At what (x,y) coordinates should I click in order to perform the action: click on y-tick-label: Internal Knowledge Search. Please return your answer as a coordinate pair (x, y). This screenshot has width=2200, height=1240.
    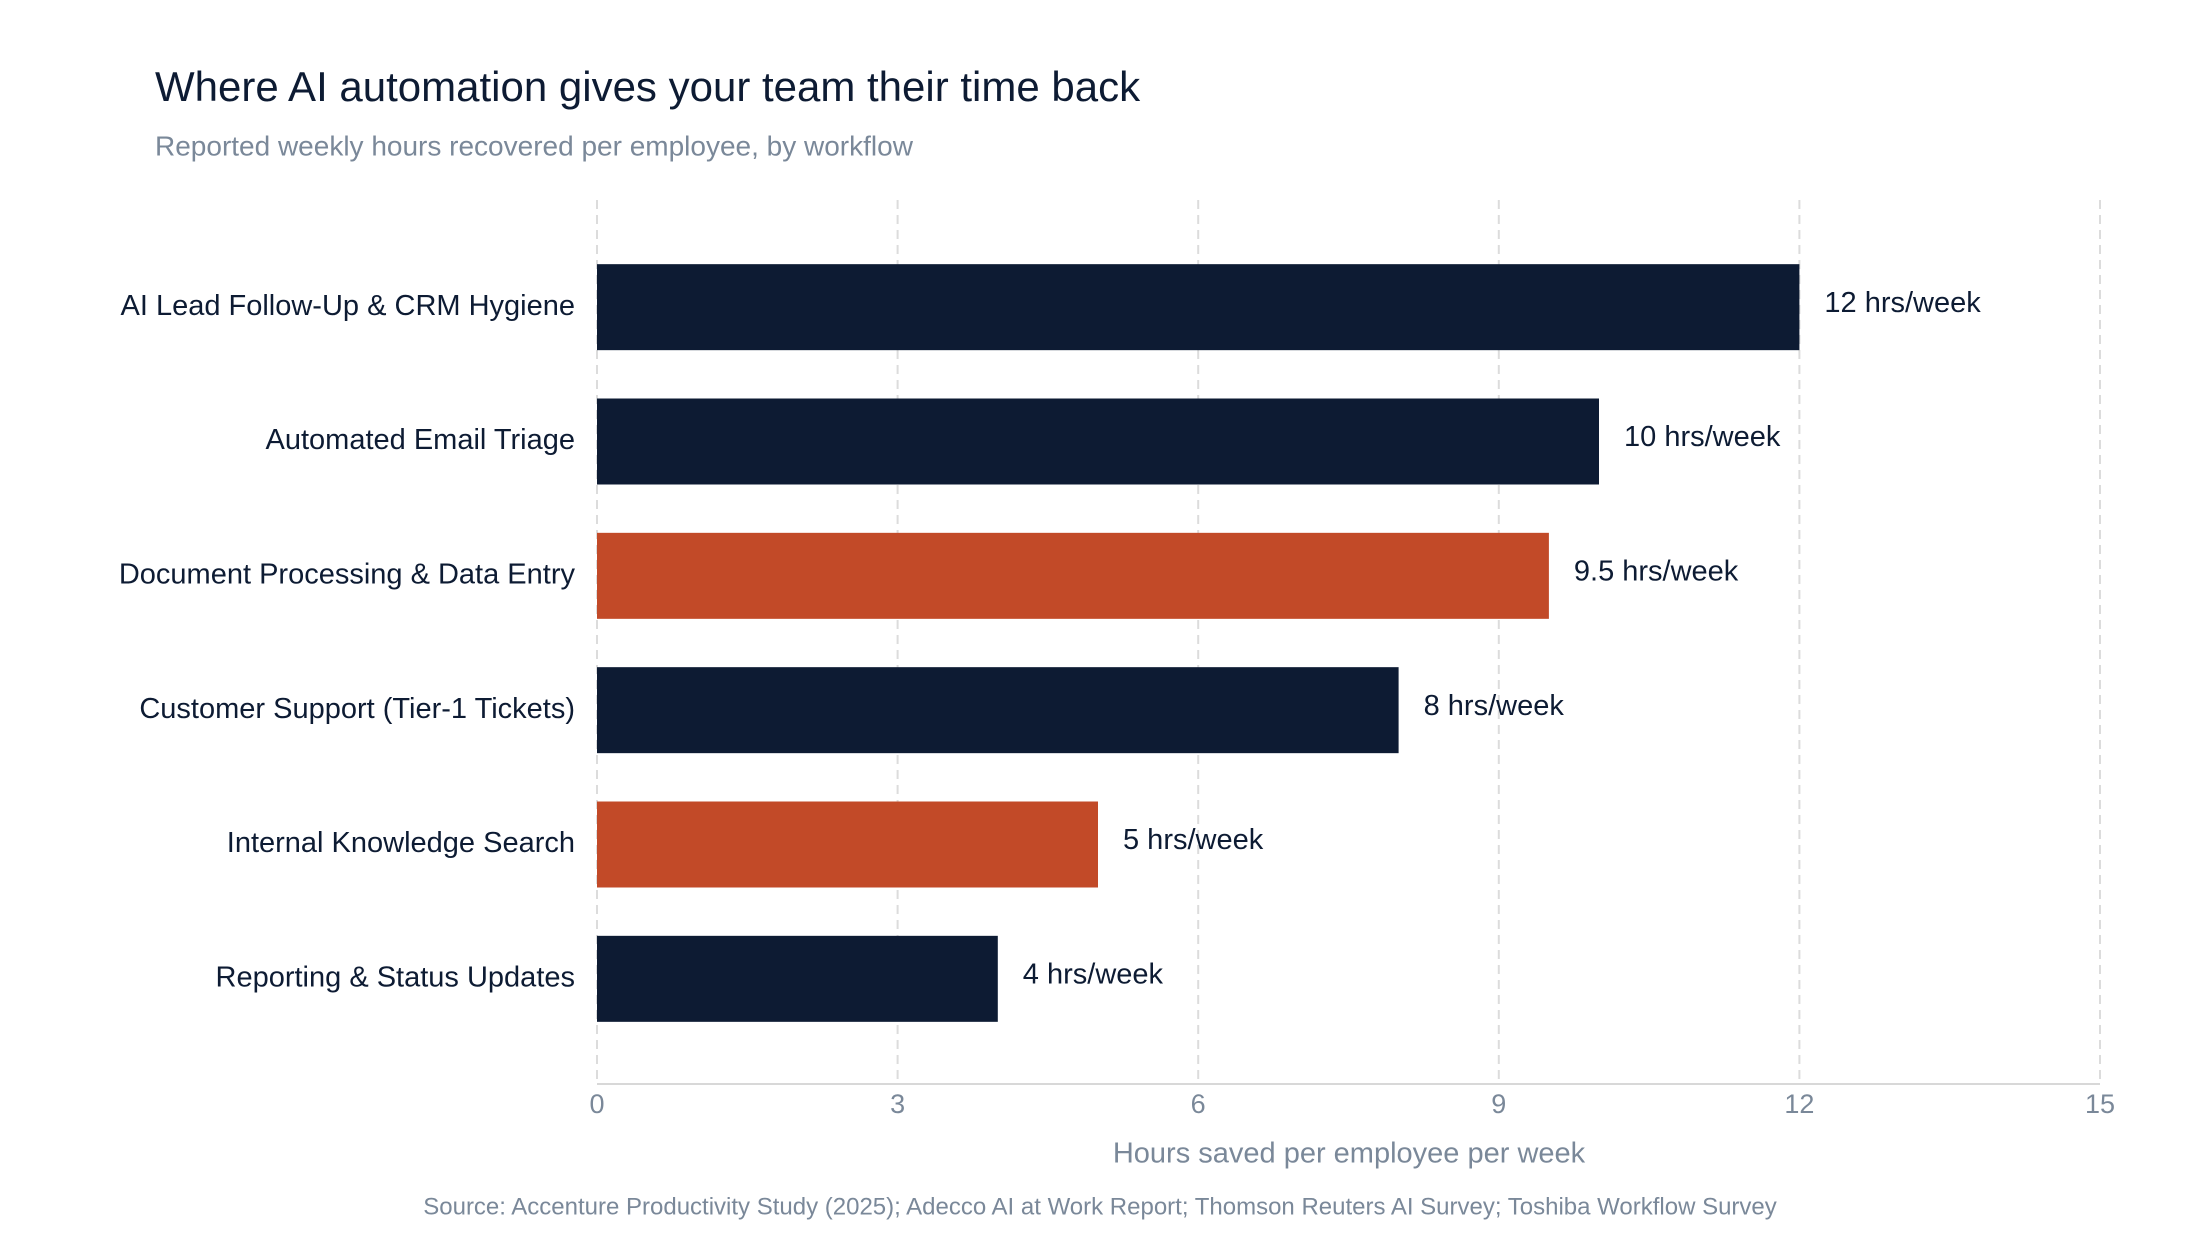
    Looking at the image, I should click on (401, 843).